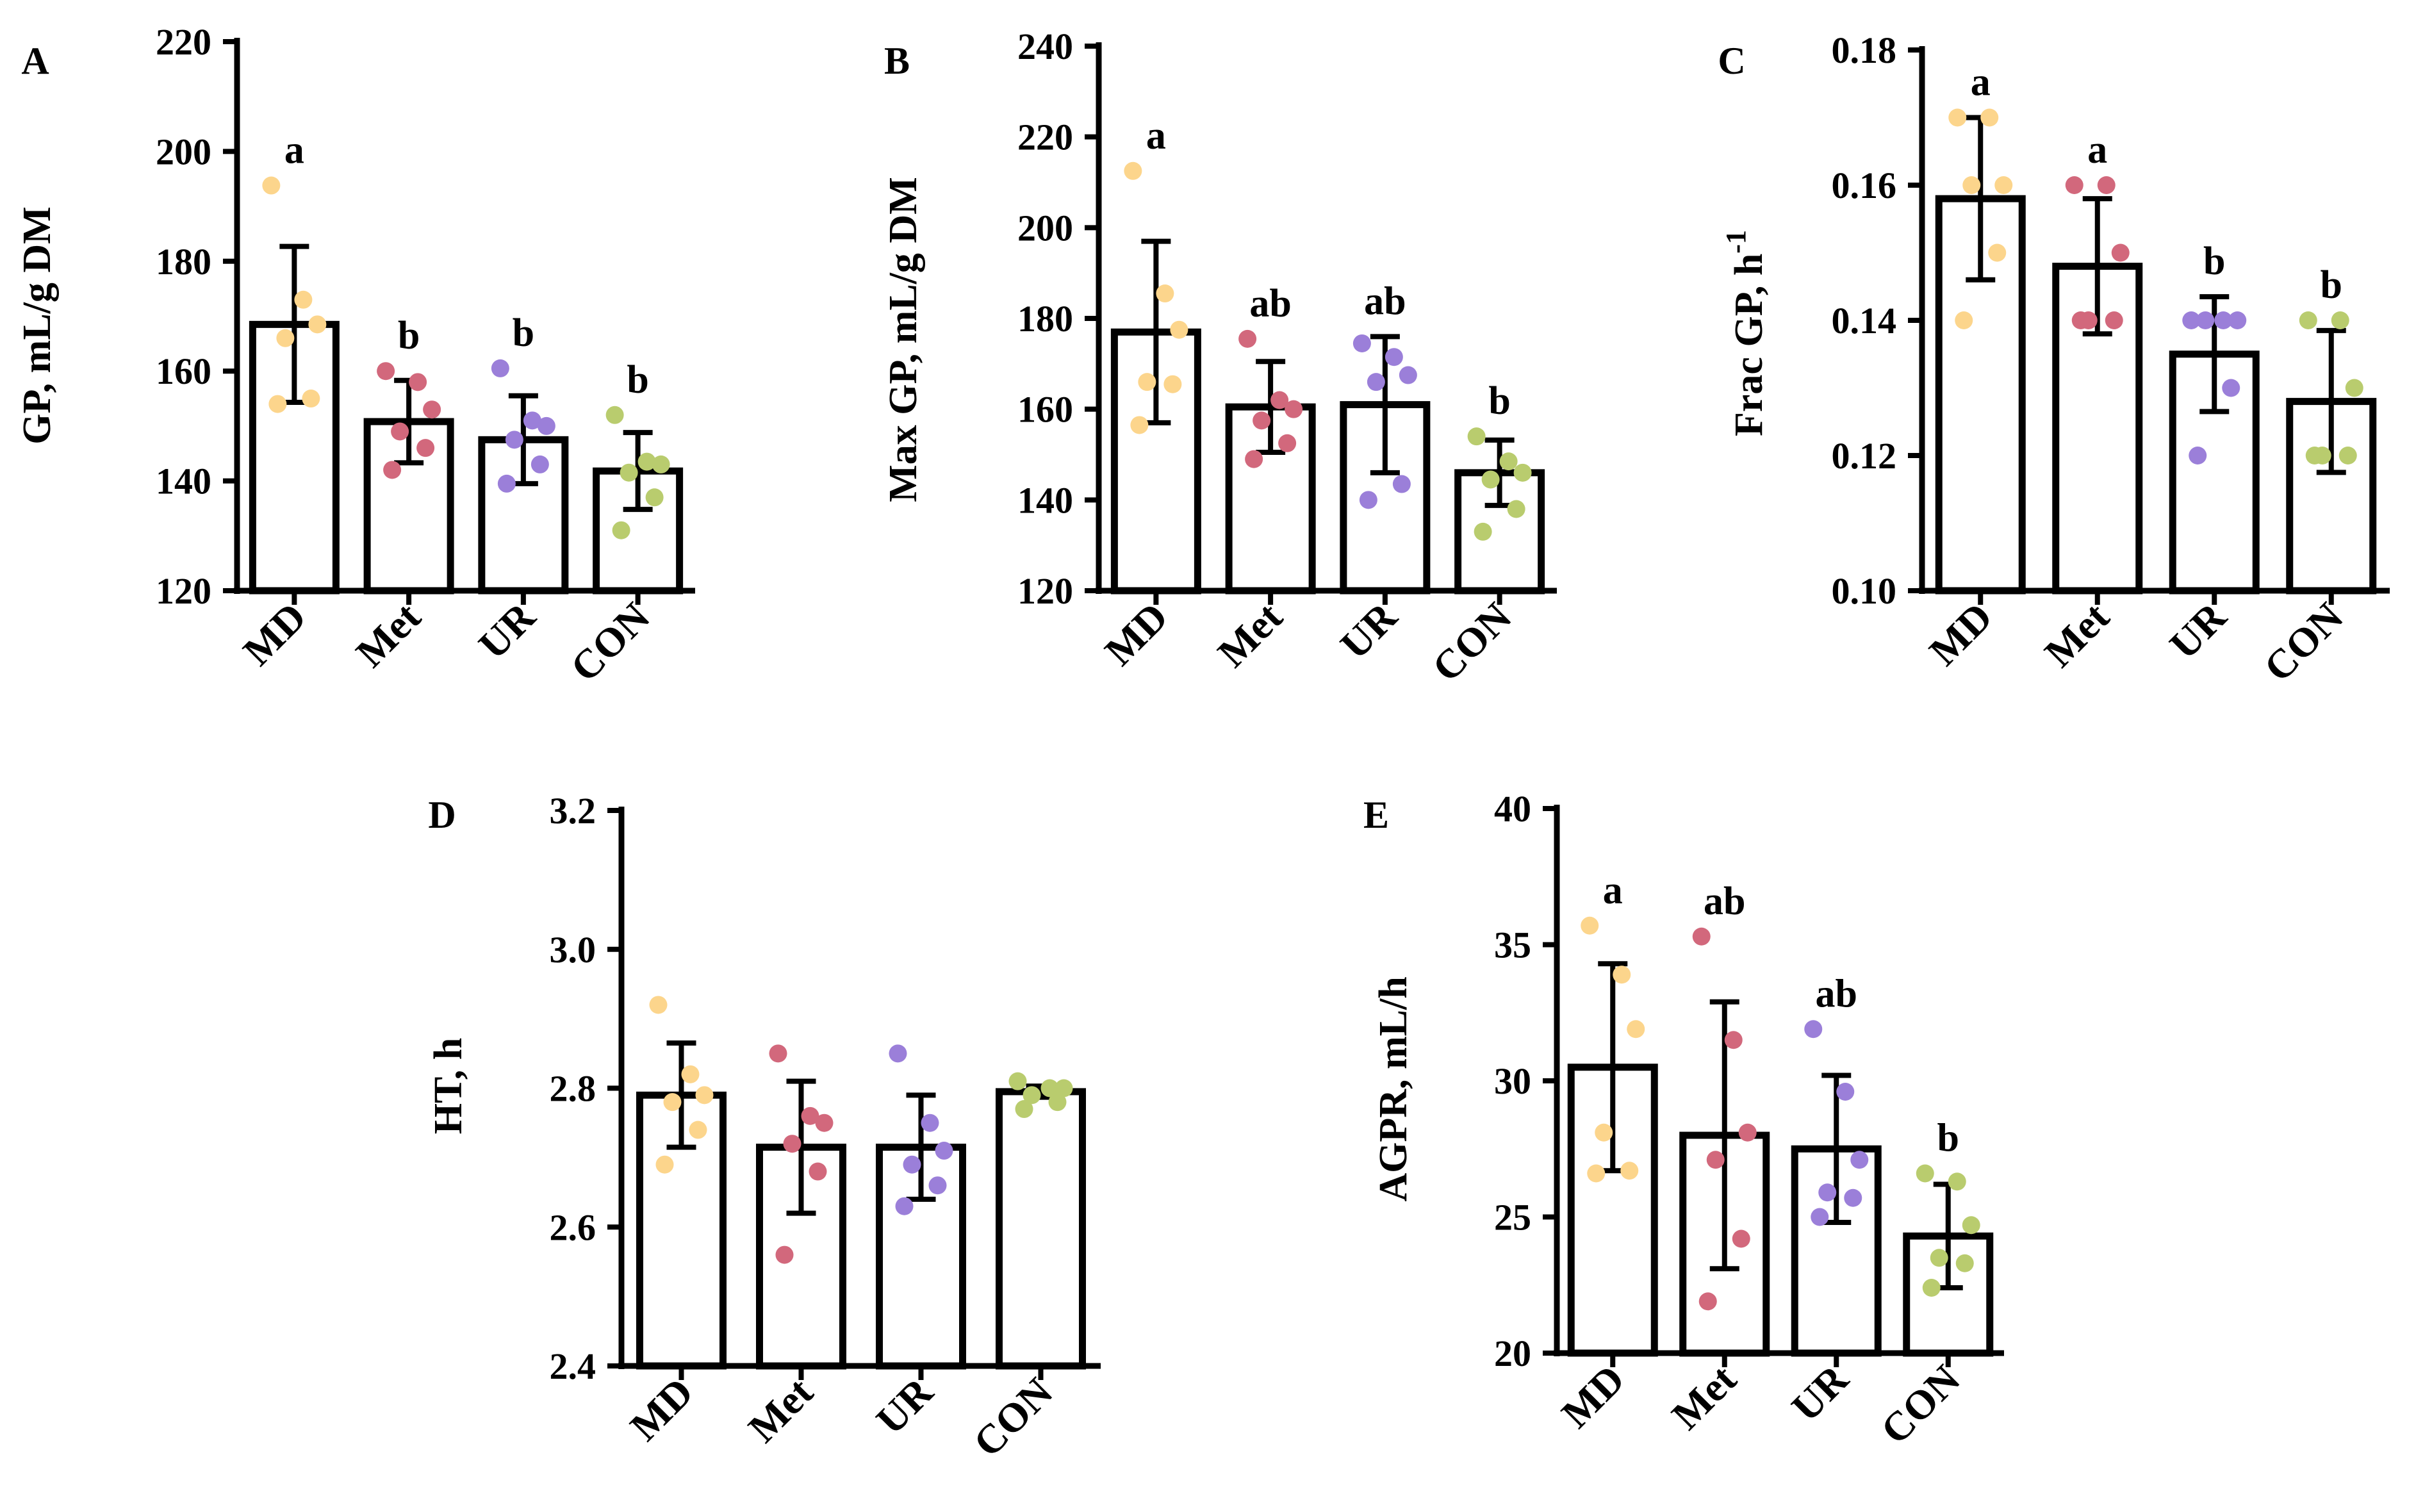 The width and height of the screenshot is (2416, 1512). Describe the element at coordinates (1508, 462) in the screenshot. I see `data-point-b-con` at that location.